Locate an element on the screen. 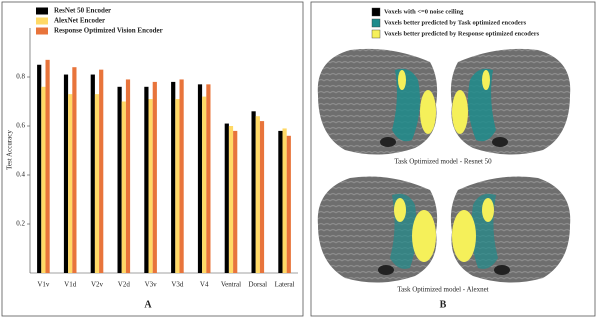  legend-label: ResNet 50 Encoder is located at coordinates (82, 11).